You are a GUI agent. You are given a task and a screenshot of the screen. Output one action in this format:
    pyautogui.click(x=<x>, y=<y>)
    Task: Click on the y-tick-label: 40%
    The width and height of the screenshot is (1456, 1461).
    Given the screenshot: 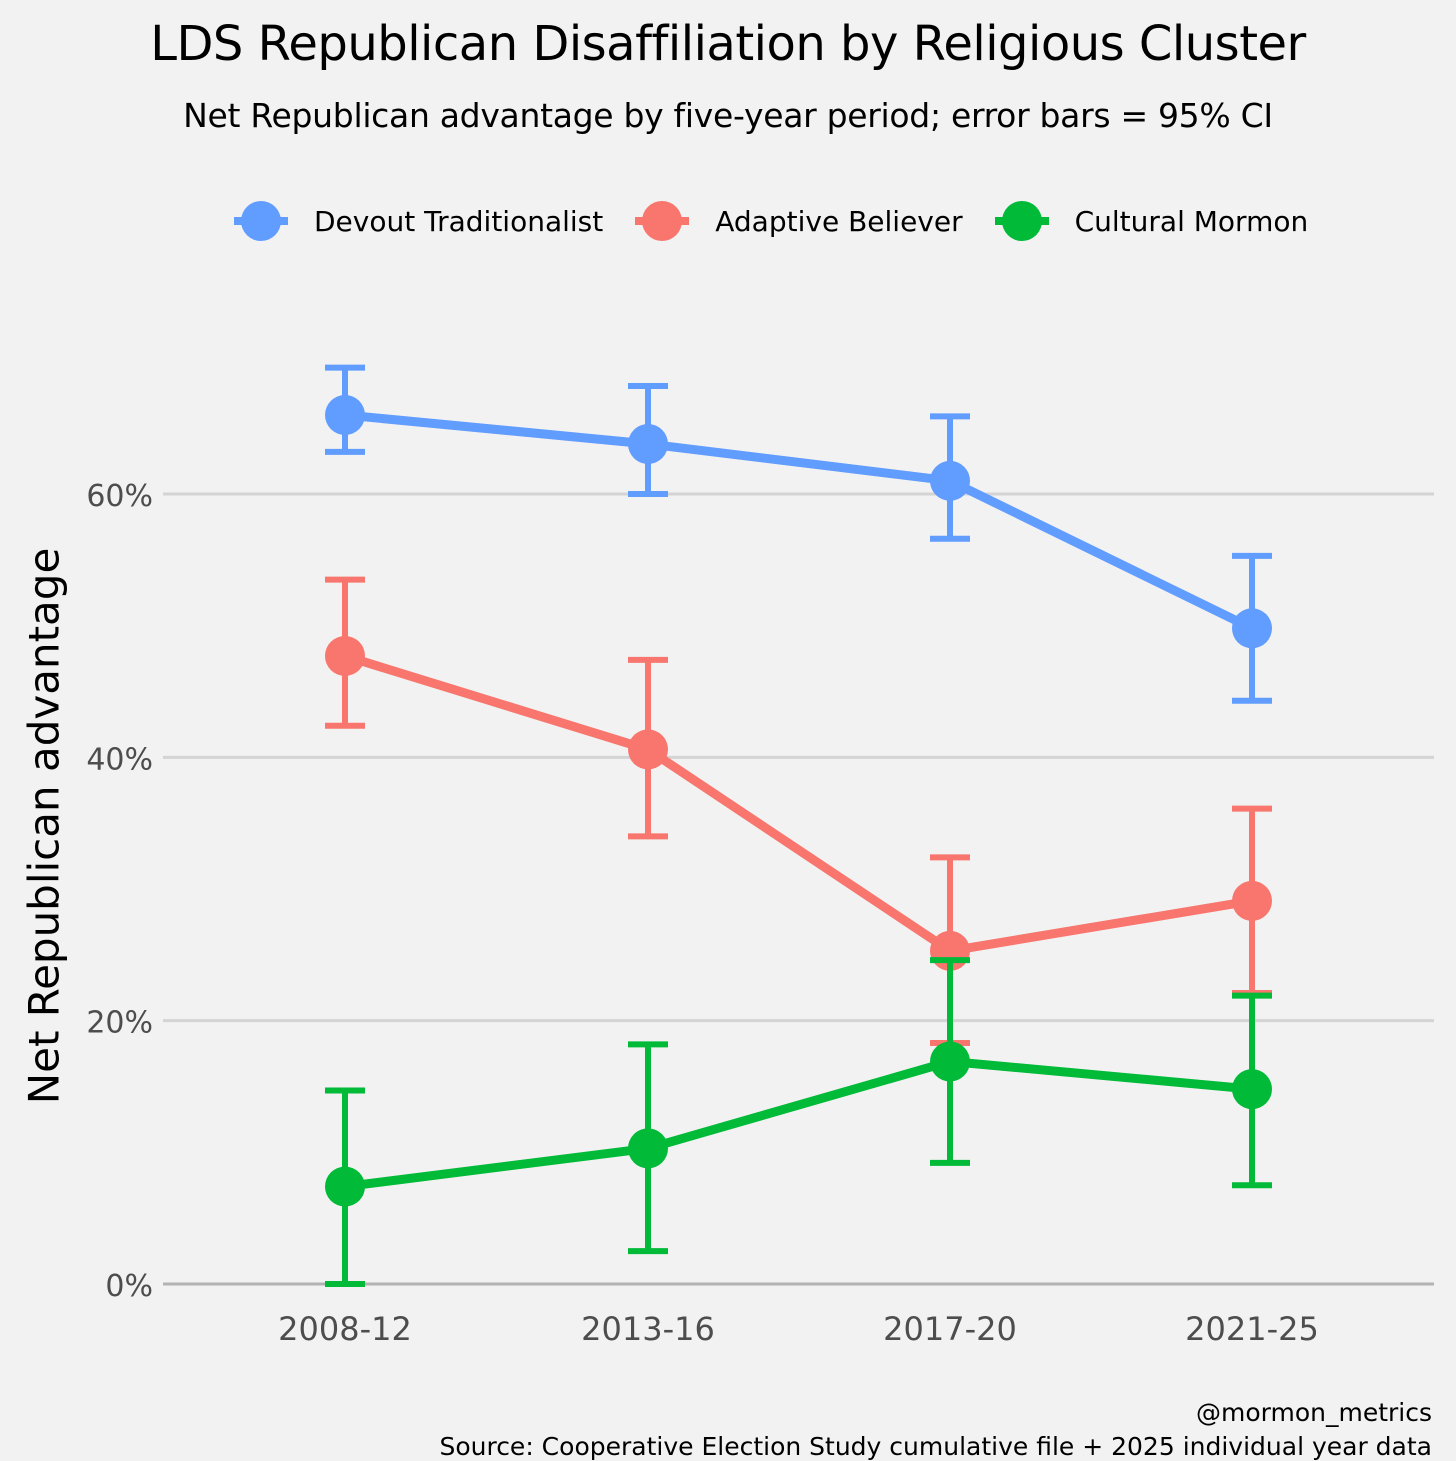 What is the action you would take?
    pyautogui.click(x=119, y=759)
    